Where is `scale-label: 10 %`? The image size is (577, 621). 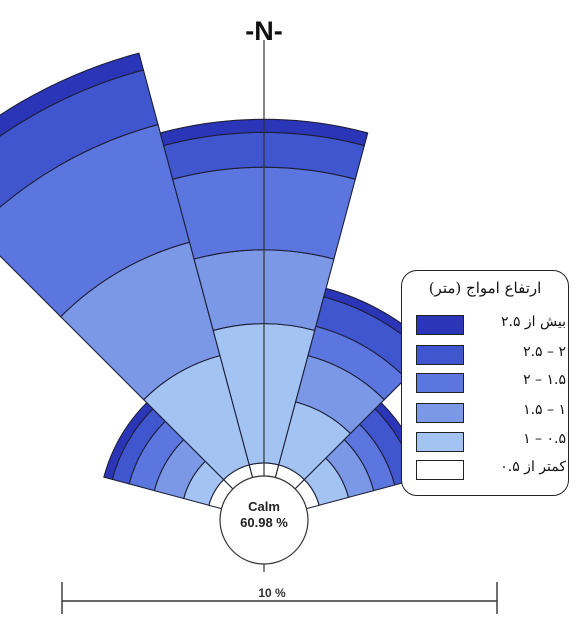
scale-label: 10 % is located at coordinates (272, 593).